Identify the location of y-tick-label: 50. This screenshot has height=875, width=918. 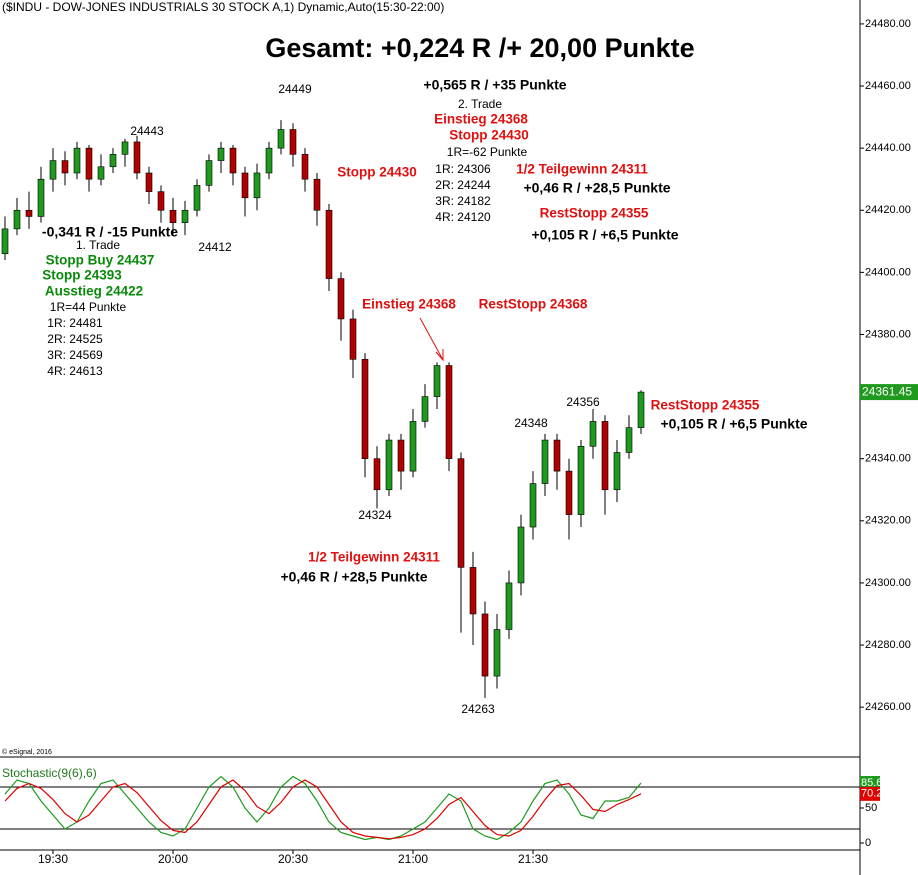
(871, 808).